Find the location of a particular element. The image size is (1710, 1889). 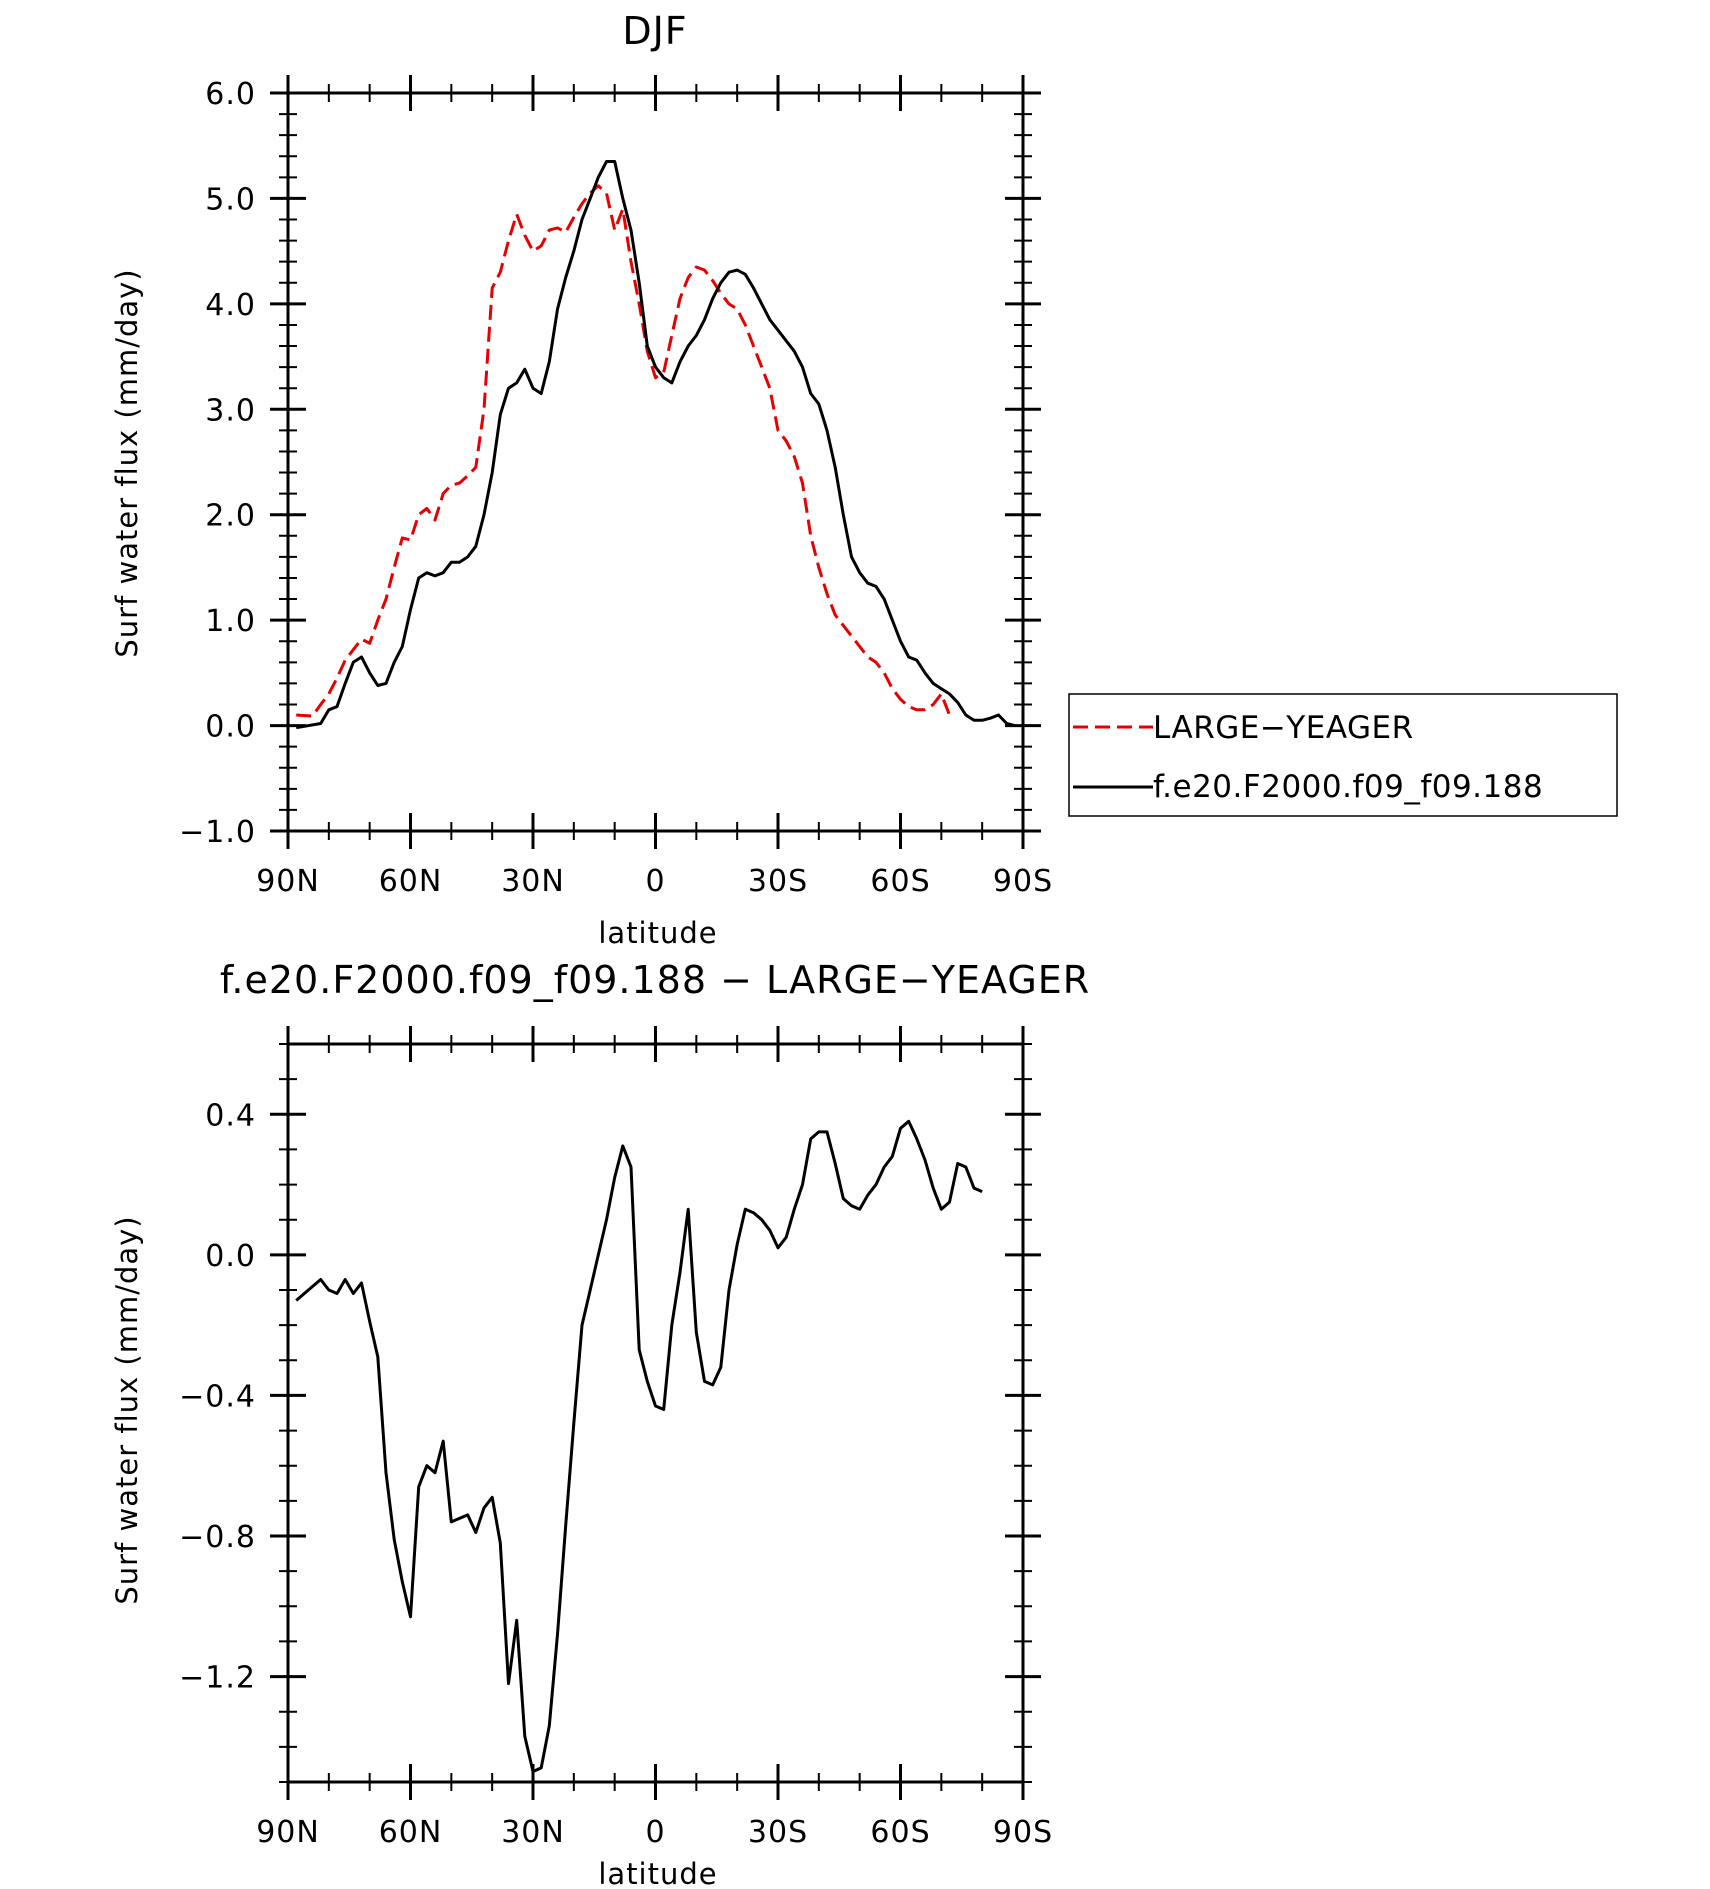

legend-label-large-yeager: LARGE−YEAGER is located at coordinates (1283, 728).